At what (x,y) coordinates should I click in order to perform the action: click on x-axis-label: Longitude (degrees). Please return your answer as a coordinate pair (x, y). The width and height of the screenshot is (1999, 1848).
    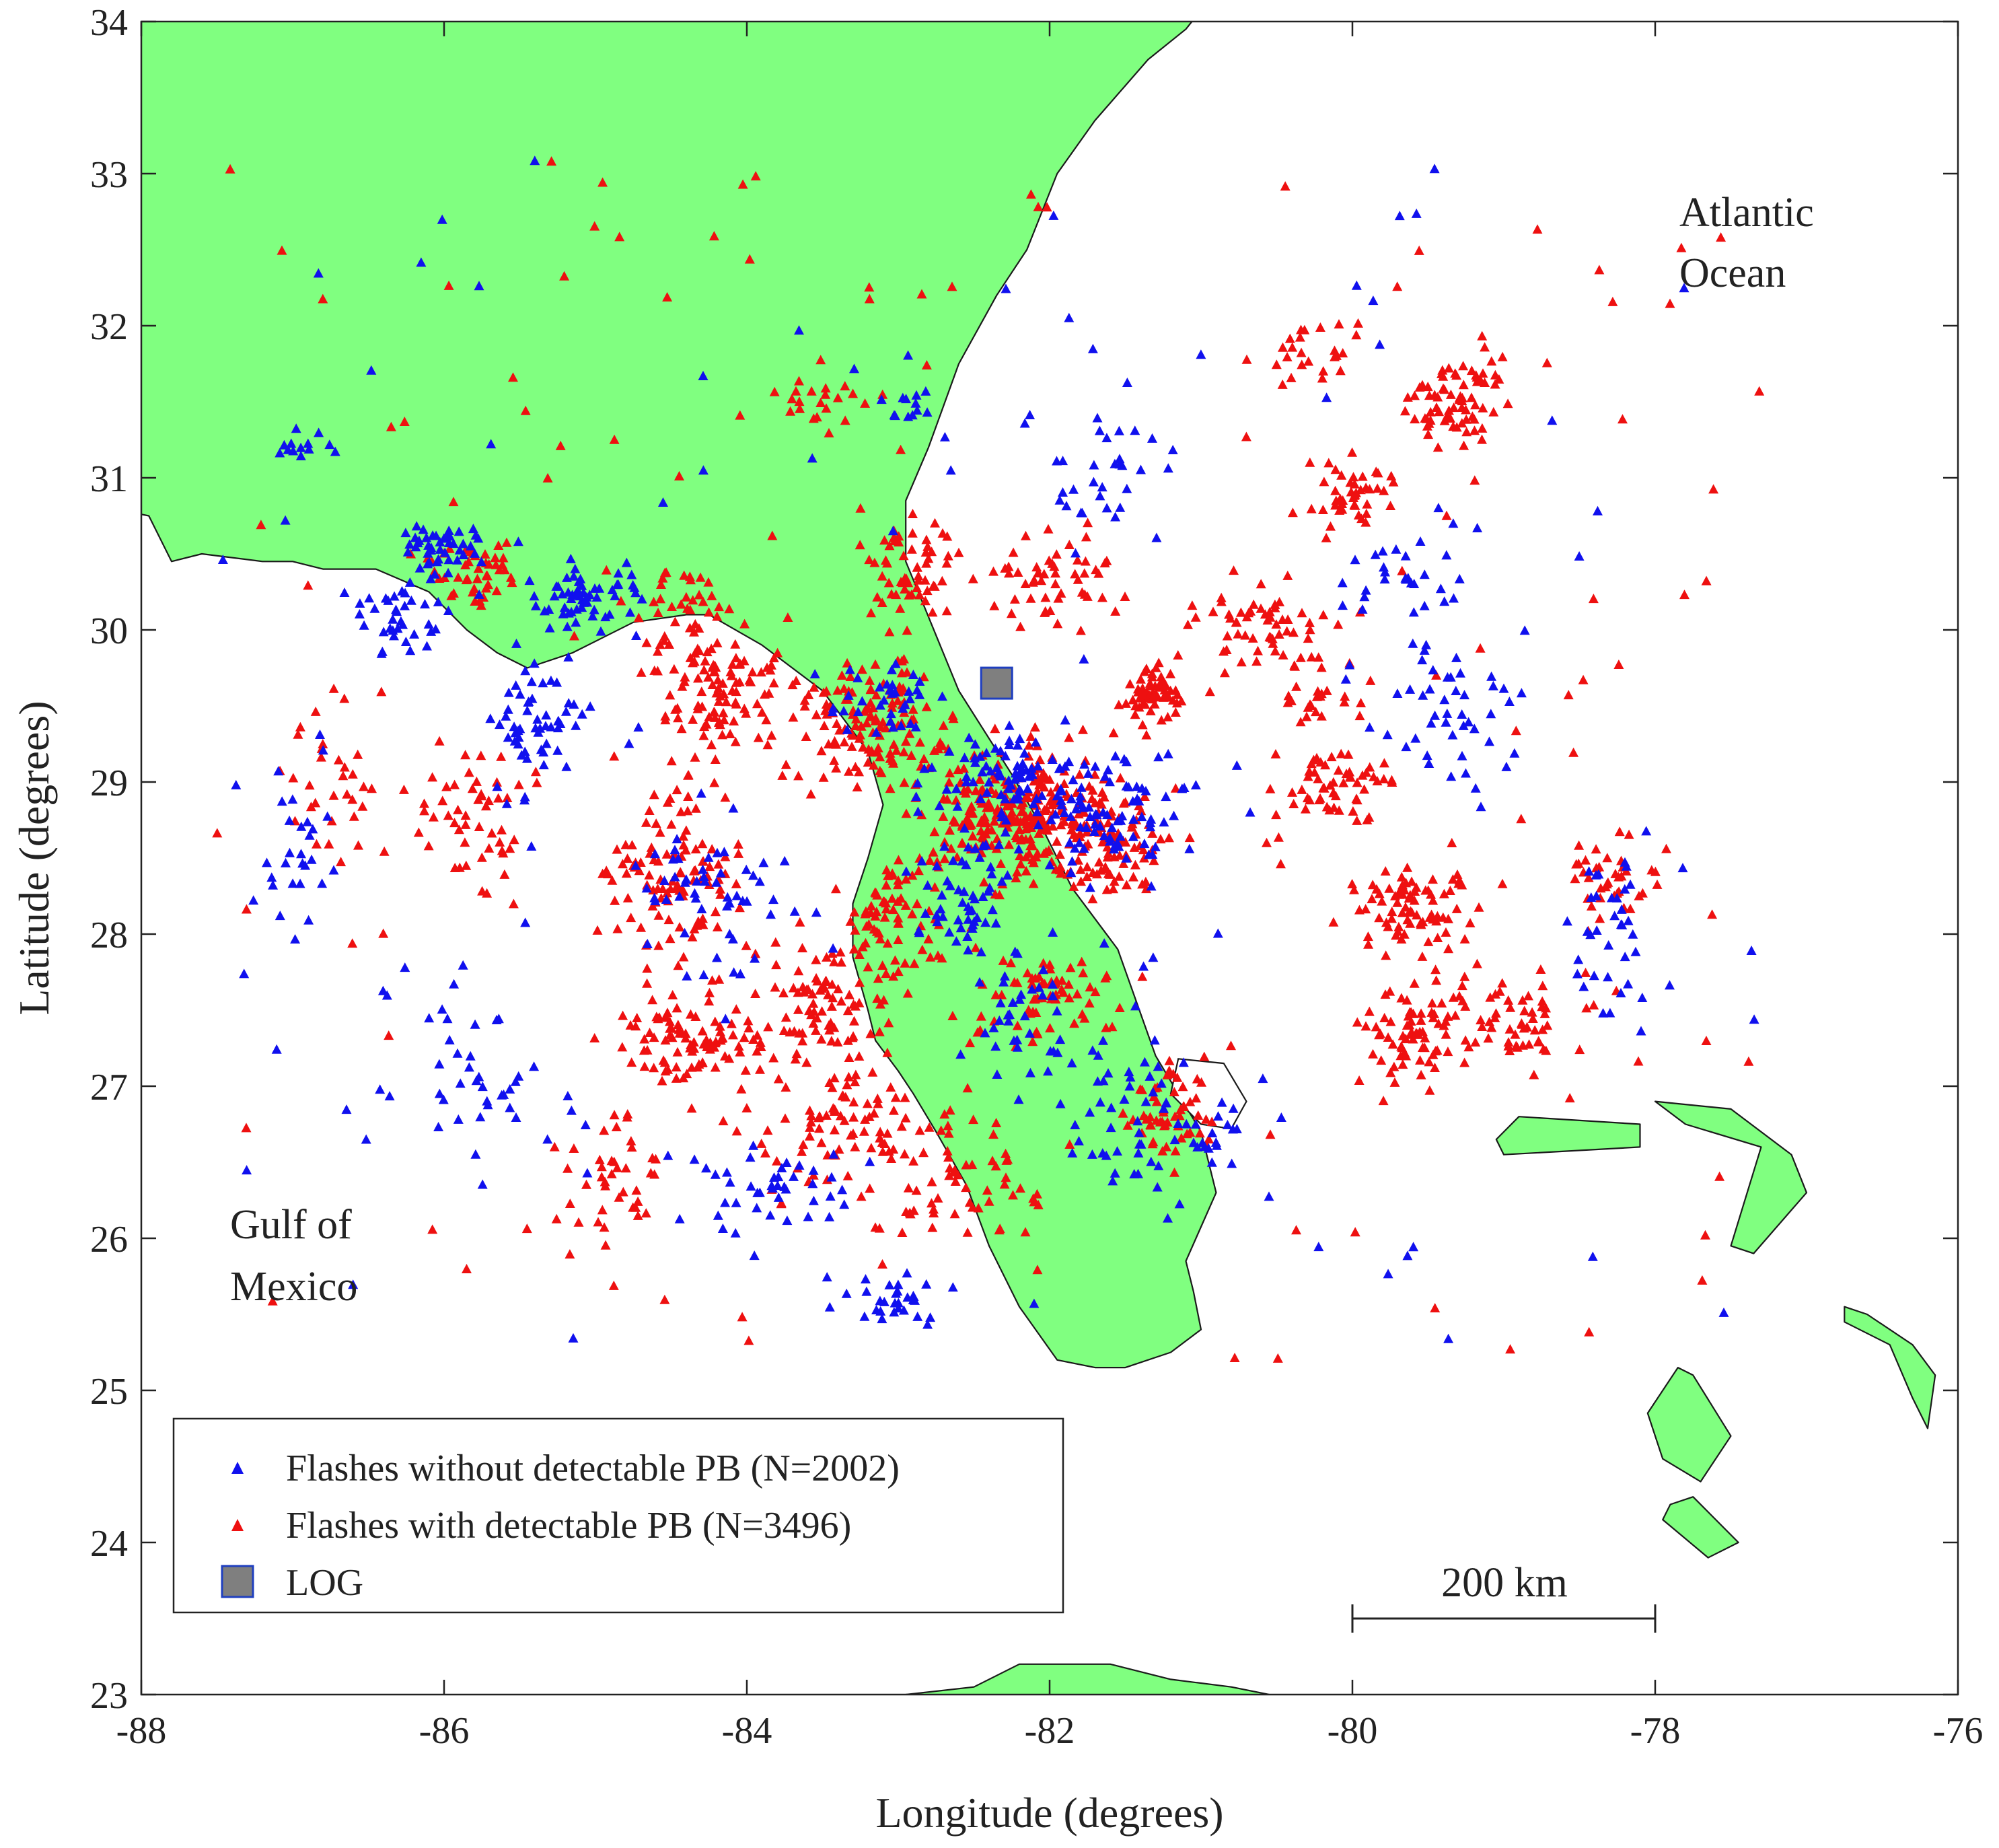
    Looking at the image, I should click on (1049, 1813).